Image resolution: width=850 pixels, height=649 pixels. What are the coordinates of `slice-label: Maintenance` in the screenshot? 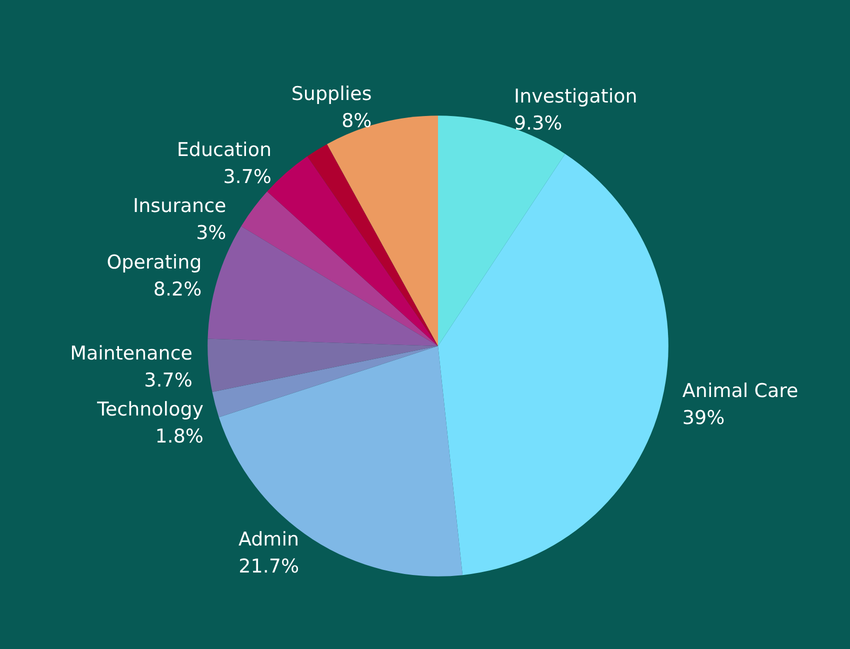 It's located at (131, 353).